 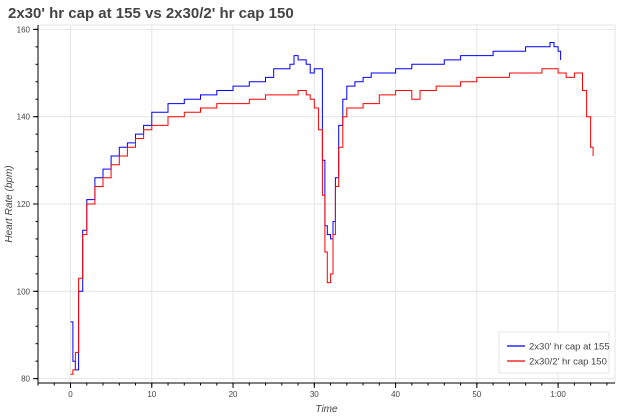 I want to click on legend-box, so click(x=554, y=352).